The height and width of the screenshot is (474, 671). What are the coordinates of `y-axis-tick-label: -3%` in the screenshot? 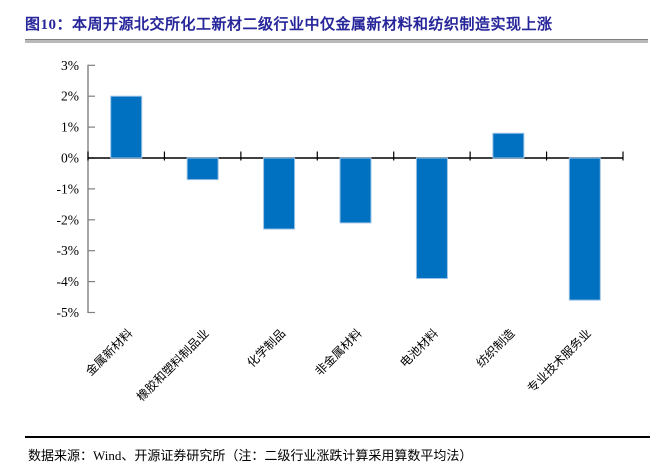 It's located at (68, 250).